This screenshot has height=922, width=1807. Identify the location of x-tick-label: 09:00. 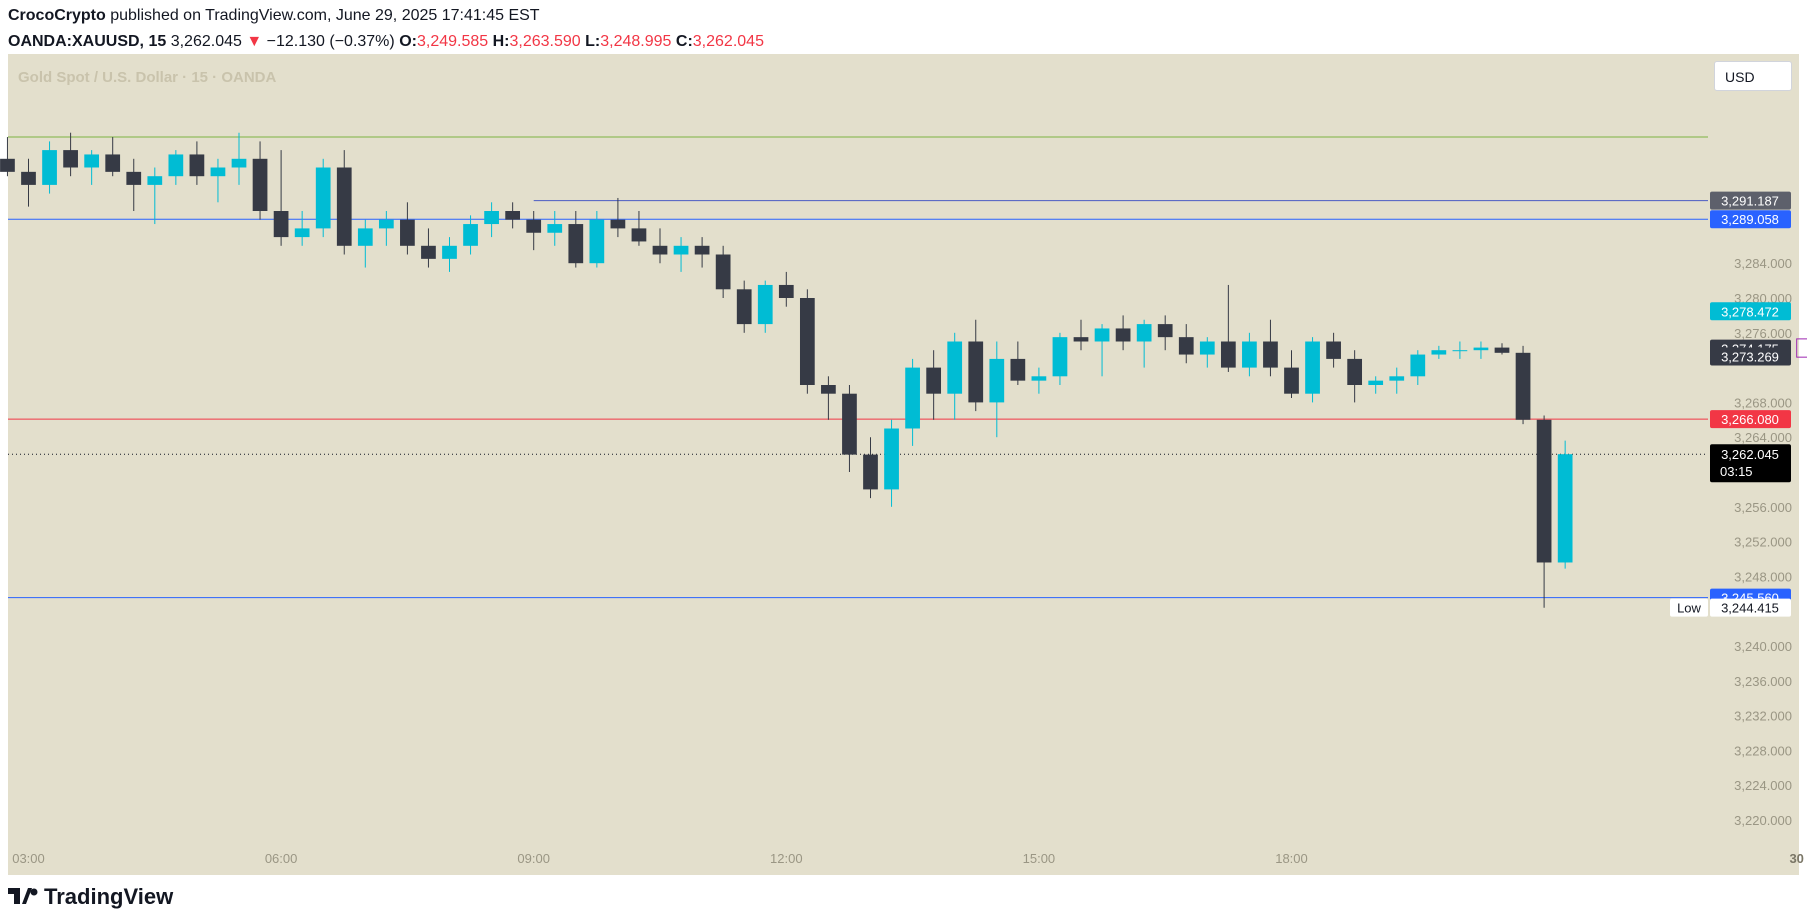
(533, 858).